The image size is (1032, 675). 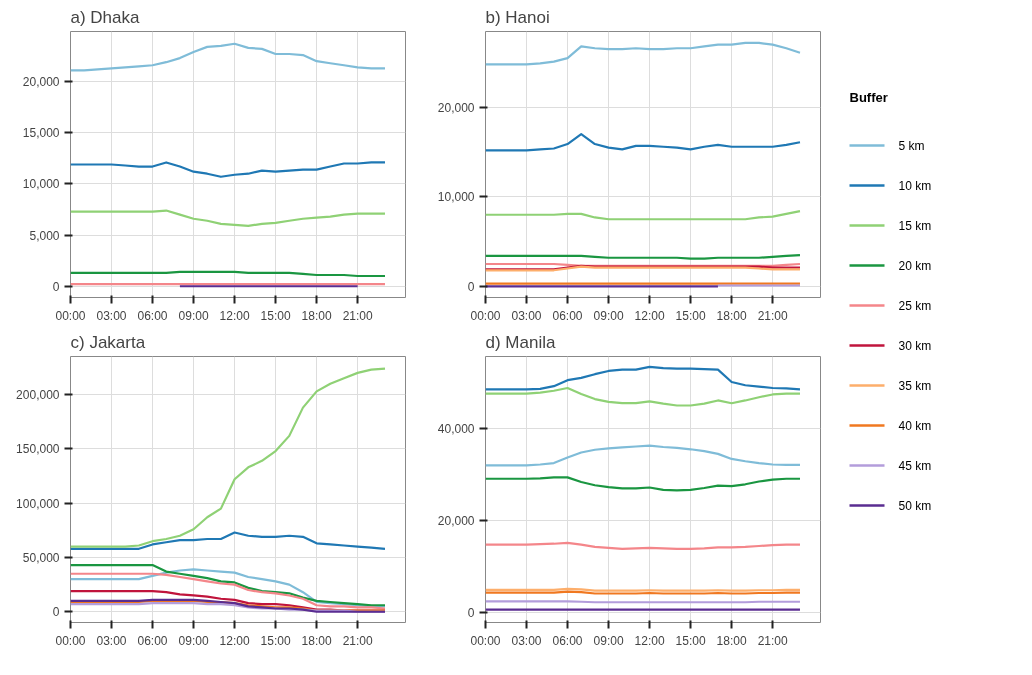 What do you see at coordinates (915, 305) in the screenshot?
I see `legend-label: 25 km` at bounding box center [915, 305].